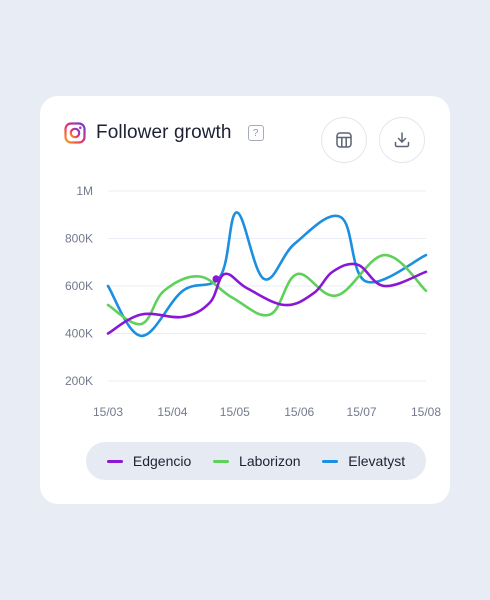 The height and width of the screenshot is (600, 490). What do you see at coordinates (84, 191) in the screenshot?
I see `y-tick-label: 1M` at bounding box center [84, 191].